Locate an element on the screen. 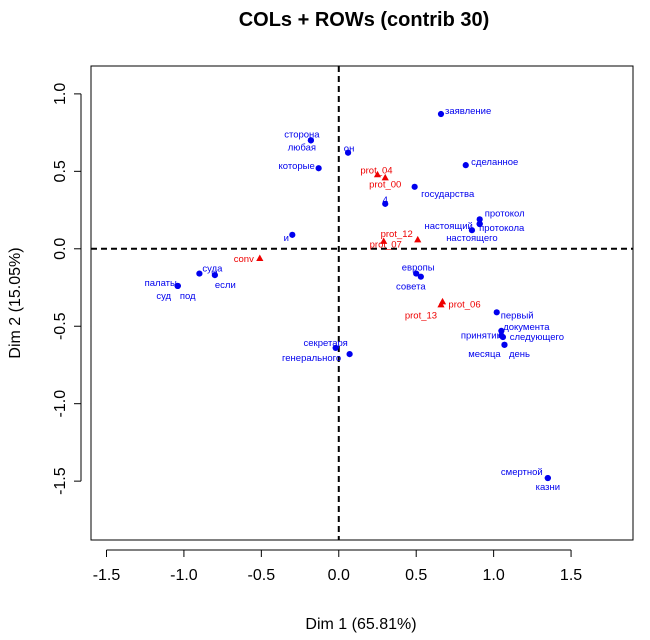  x-tick-label: 1.5 is located at coordinates (571, 575).